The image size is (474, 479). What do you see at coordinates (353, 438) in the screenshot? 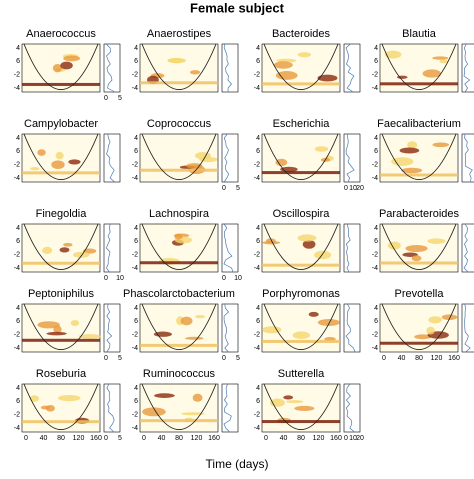
I see `side-tick-label: 10` at bounding box center [353, 438].